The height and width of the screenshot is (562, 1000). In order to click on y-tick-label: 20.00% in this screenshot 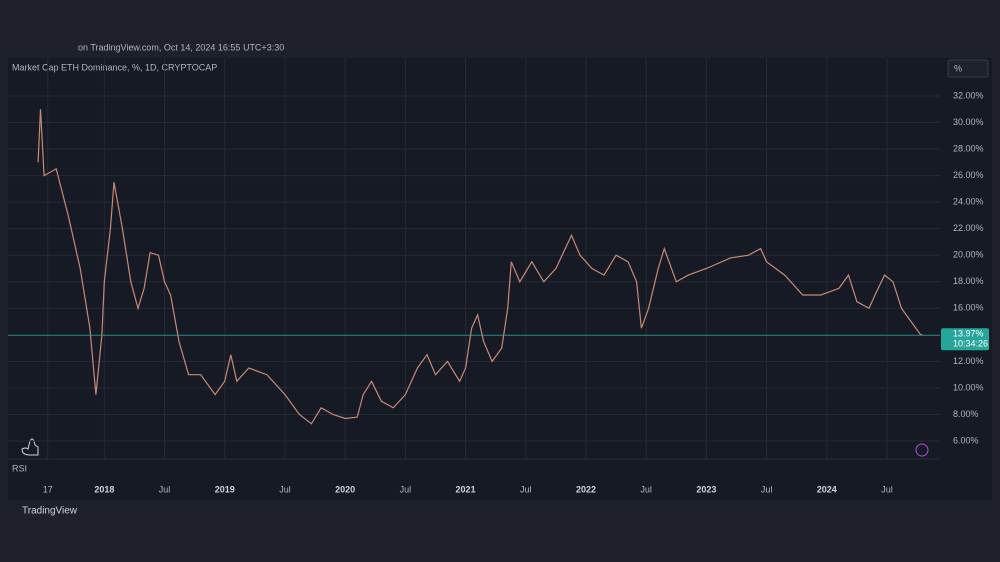, I will do `click(968, 255)`.